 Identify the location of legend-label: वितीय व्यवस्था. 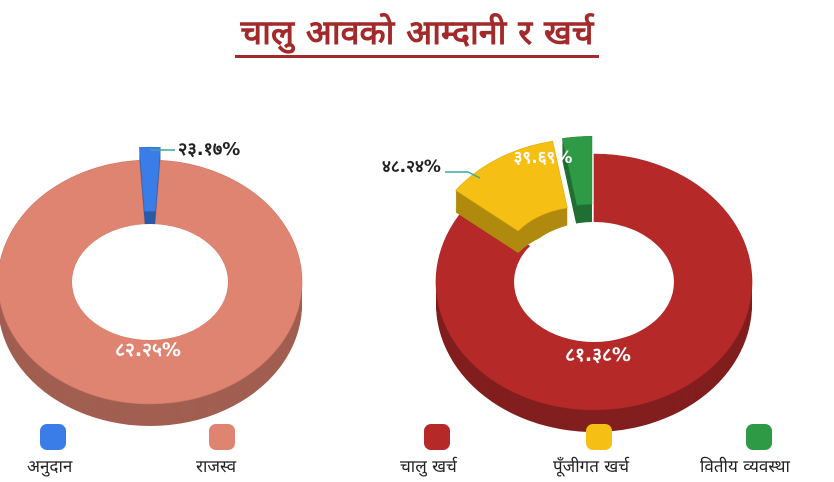
(745, 467).